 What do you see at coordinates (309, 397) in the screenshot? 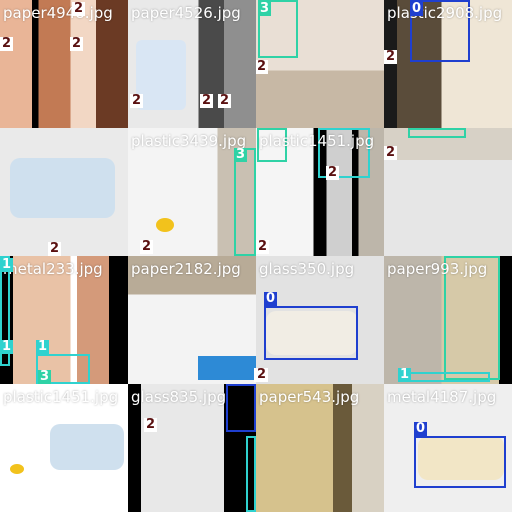
I see `tile-filename: paper543.jpg` at bounding box center [309, 397].